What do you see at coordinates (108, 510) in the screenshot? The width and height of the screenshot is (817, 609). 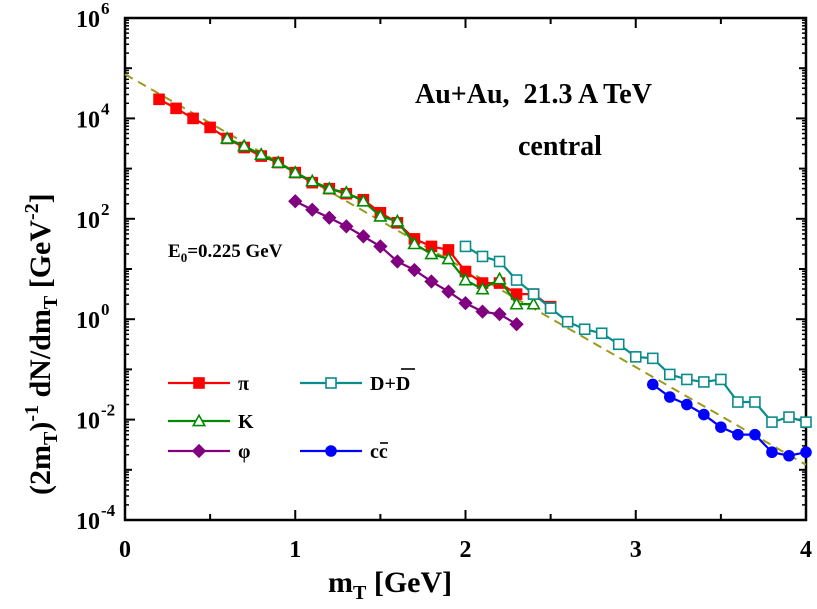 I see `y-tick-exponent: -4` at bounding box center [108, 510].